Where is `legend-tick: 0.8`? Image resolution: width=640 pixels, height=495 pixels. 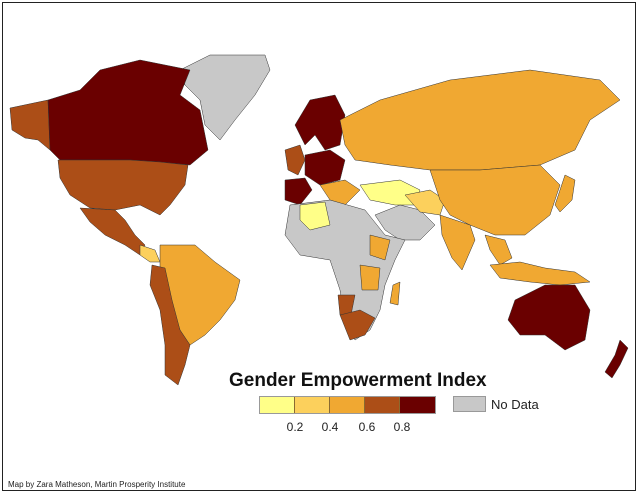 legend-tick: 0.8 is located at coordinates (402, 427).